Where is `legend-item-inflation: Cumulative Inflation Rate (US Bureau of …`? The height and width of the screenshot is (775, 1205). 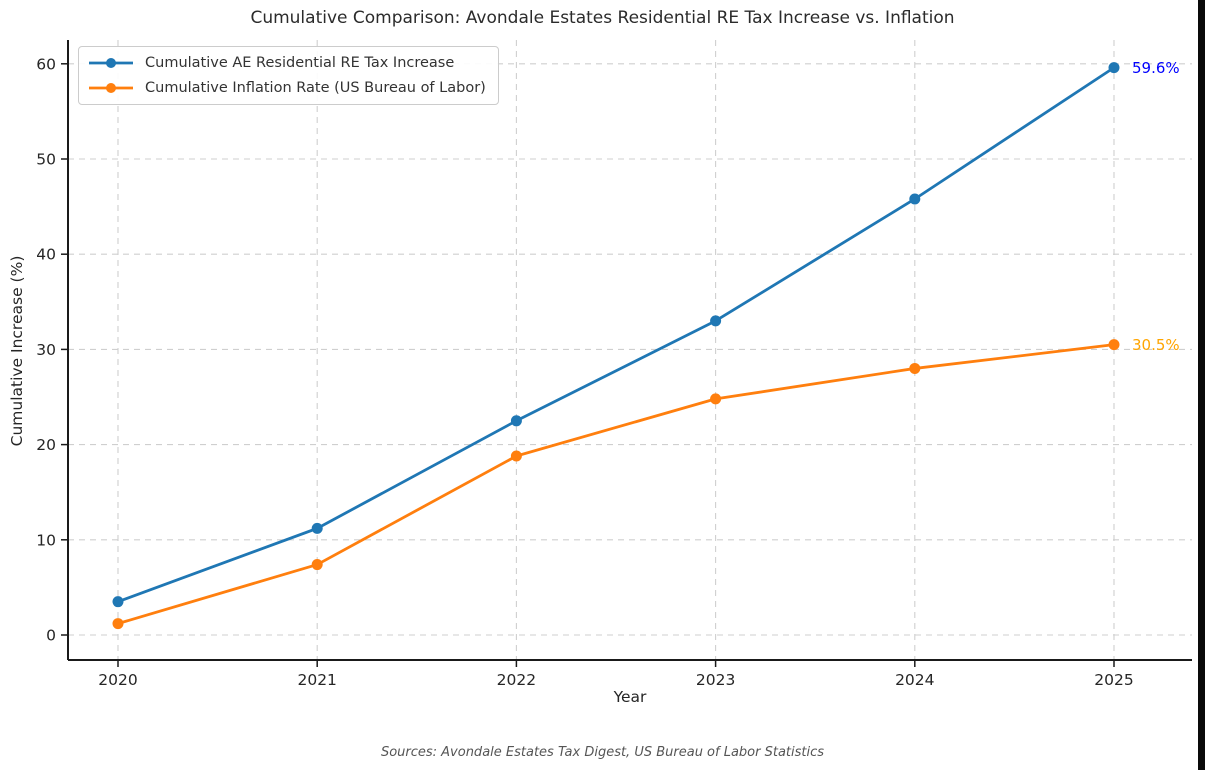
legend-item-inflation: Cumulative Inflation Rate (US Bureau of … is located at coordinates (286, 88).